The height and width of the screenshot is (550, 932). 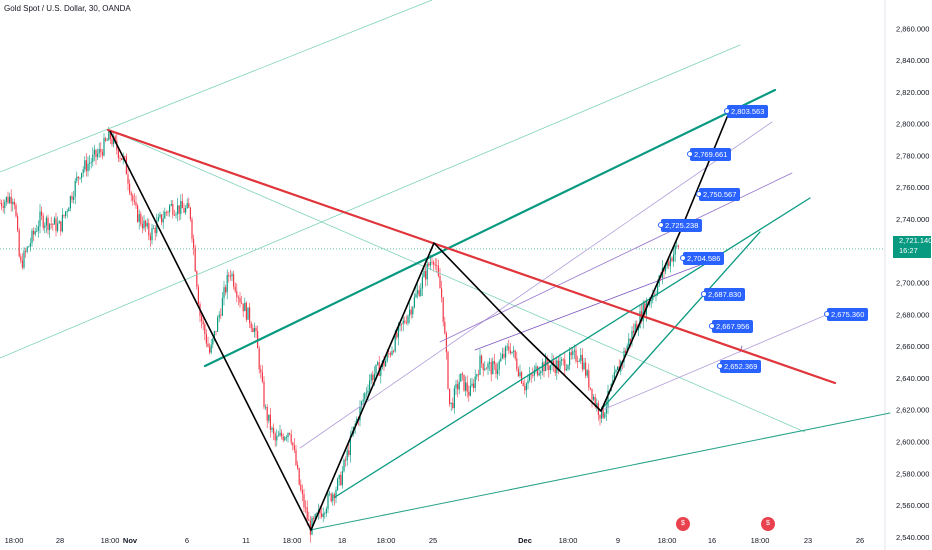 I want to click on price-label: 2,652.369, so click(x=739, y=366).